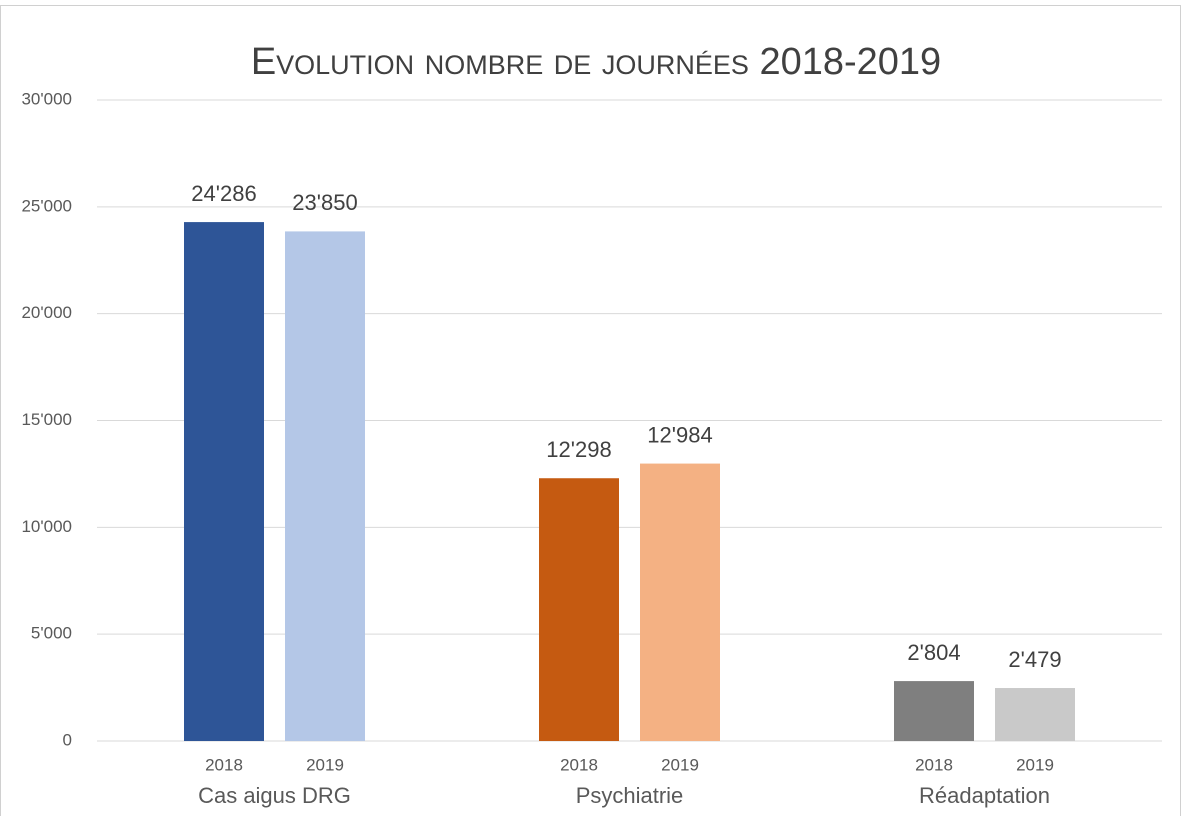  What do you see at coordinates (679, 434) in the screenshot?
I see `value-label: 12'984` at bounding box center [679, 434].